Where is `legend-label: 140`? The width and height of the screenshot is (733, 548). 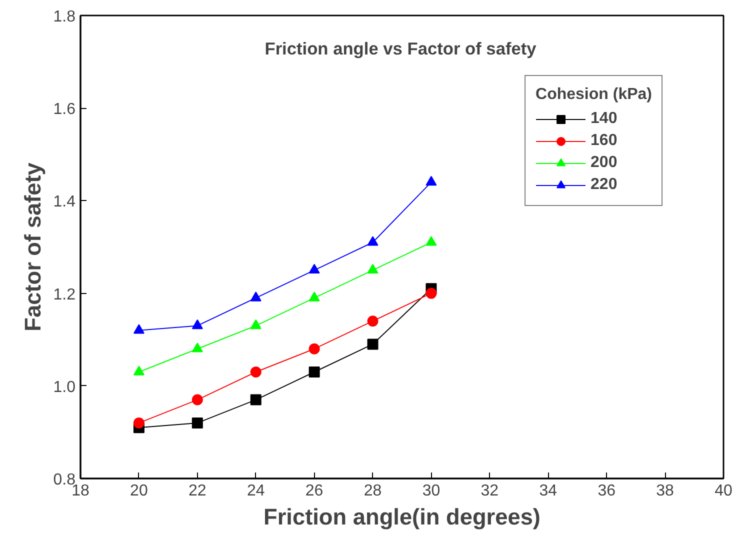 legend-label: 140 is located at coordinates (604, 119).